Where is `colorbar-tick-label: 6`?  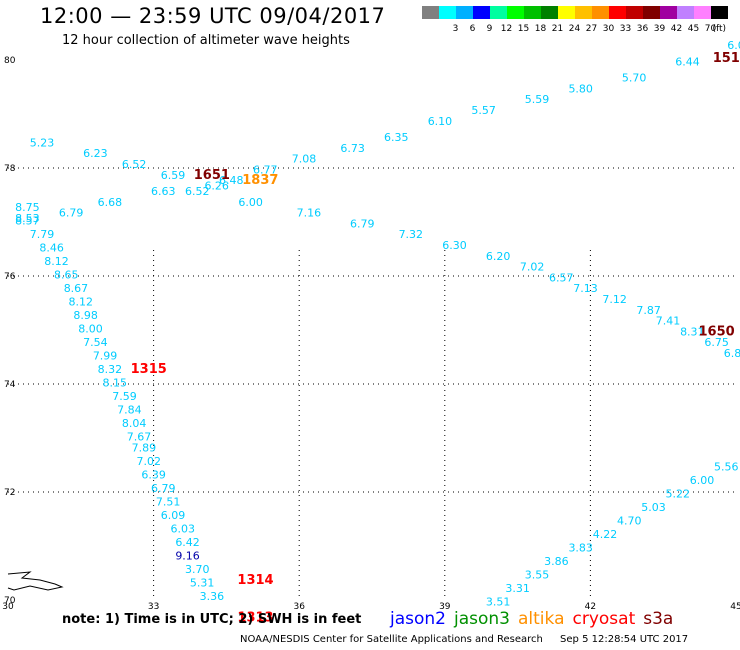 colorbar-tick-label: 6 is located at coordinates (473, 29).